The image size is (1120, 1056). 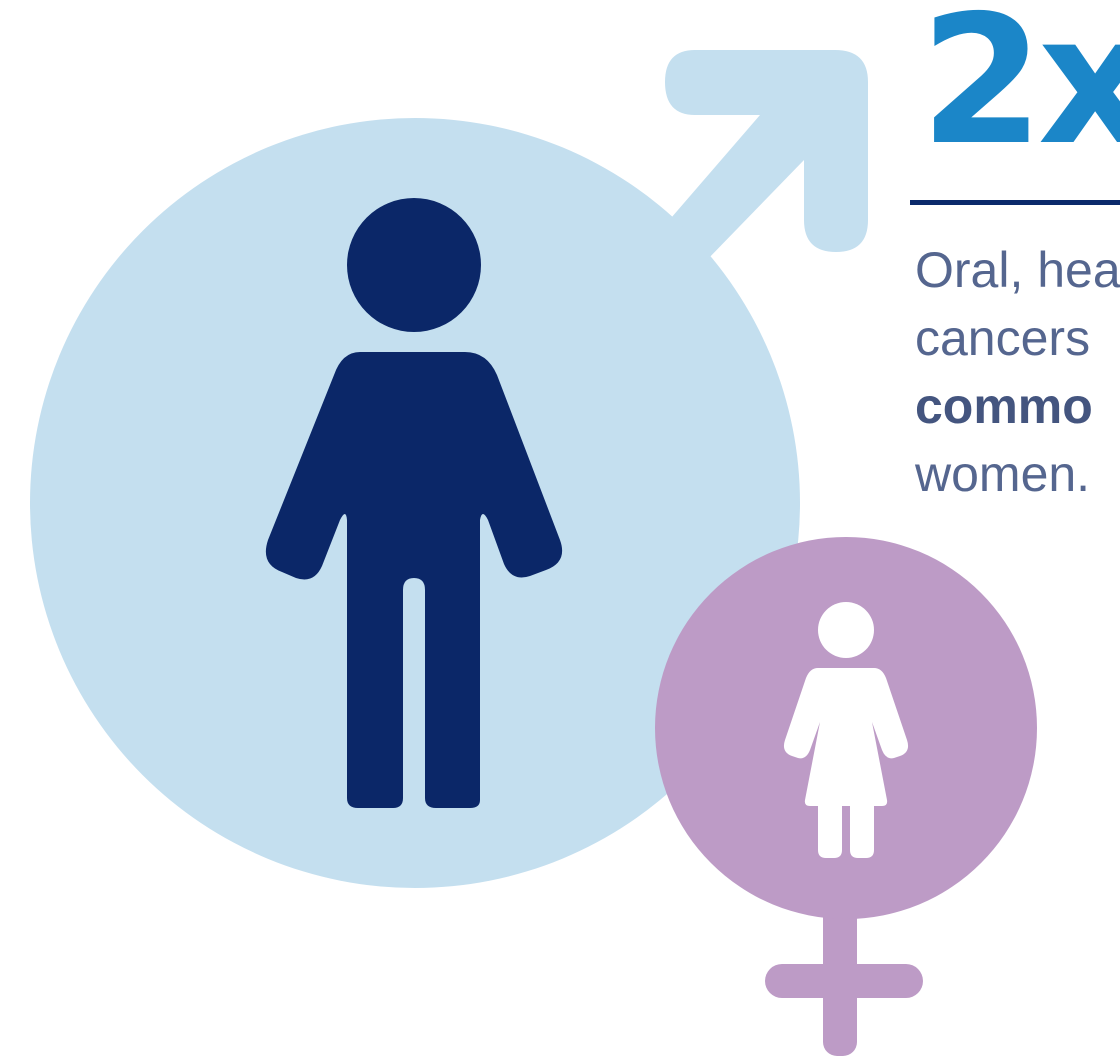 What do you see at coordinates (1020, 92) in the screenshot?
I see `headline-stat: 2x` at bounding box center [1020, 92].